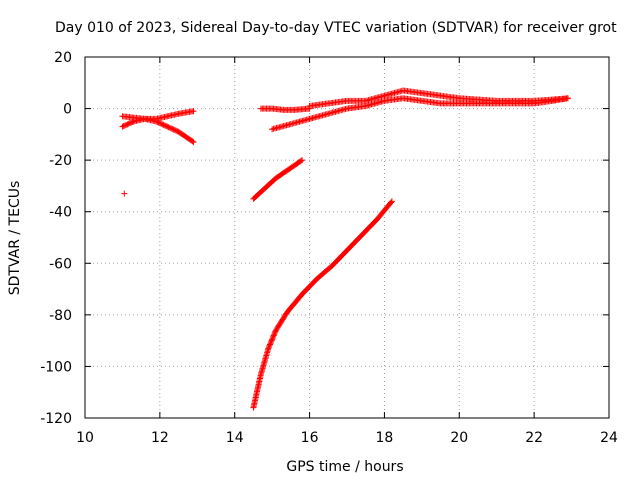 Image resolution: width=640 pixels, height=480 pixels. What do you see at coordinates (534, 438) in the screenshot?
I see `x-tick-label: 22` at bounding box center [534, 438].